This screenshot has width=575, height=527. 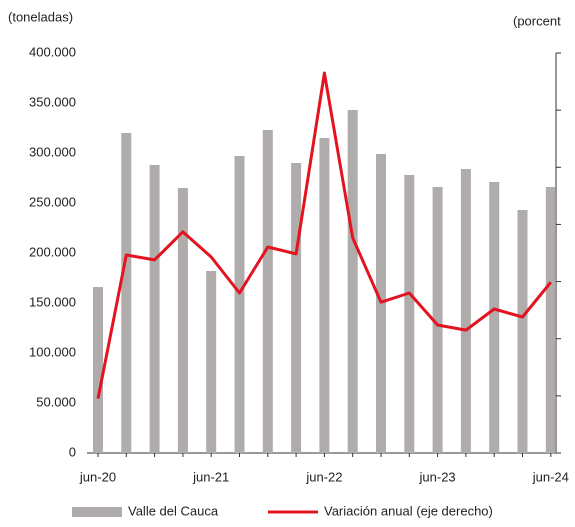 What do you see at coordinates (52, 351) in the screenshot?
I see `y-tick-label: 100.000` at bounding box center [52, 351].